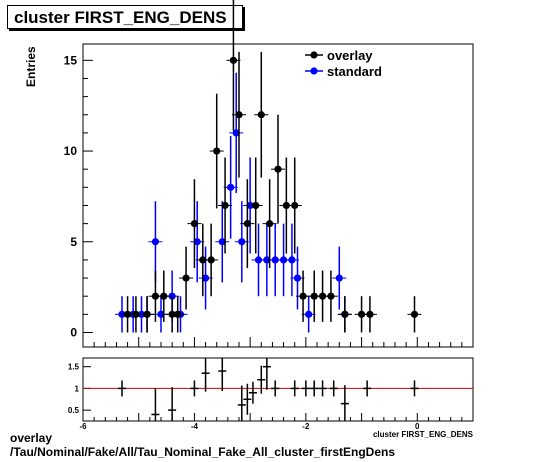  I want to click on ratio-y-tick-label: 1.5, so click(74, 367).